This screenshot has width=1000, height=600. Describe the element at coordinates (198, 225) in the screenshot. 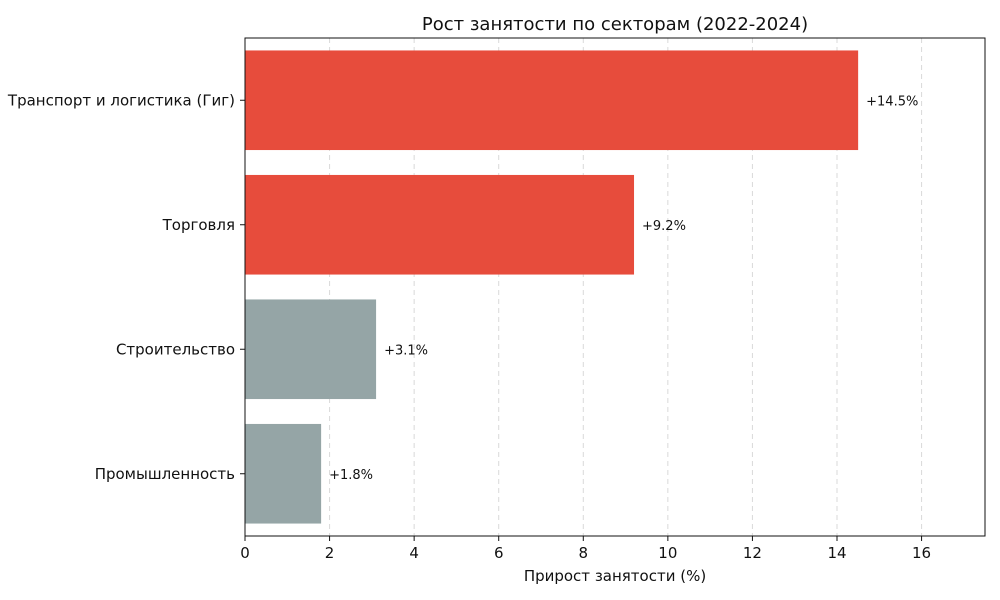

I see `category-label: Торговля` at that location.